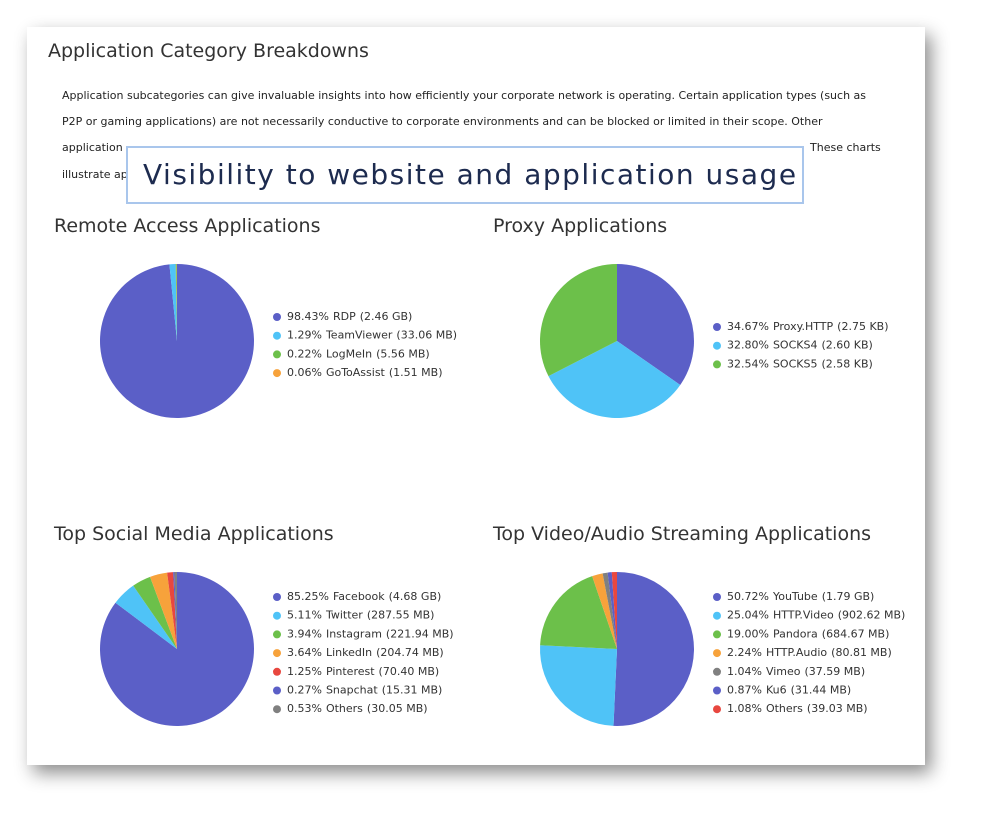 The width and height of the screenshot is (984, 825). I want to click on legend-label: 1.04% Vimeo (37.59 MB), so click(796, 671).